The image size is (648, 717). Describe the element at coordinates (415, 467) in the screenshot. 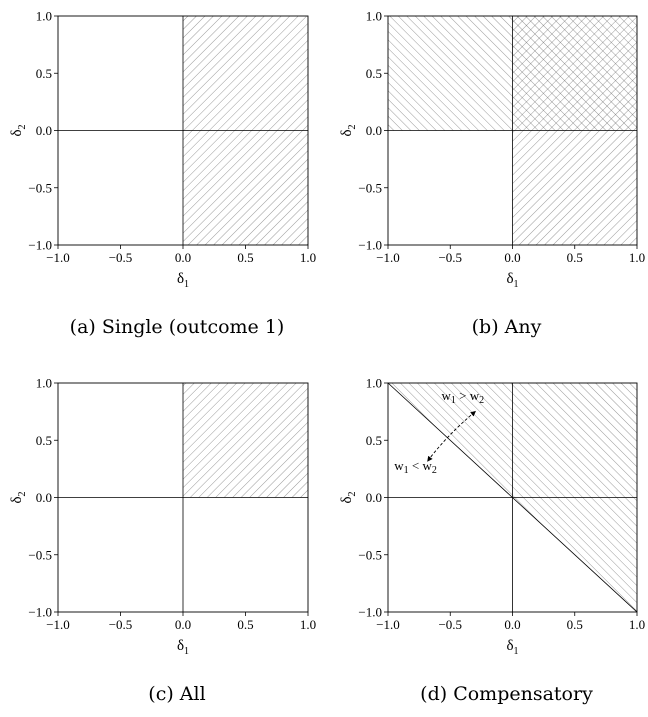

I see `annotation-label: w1 < w2` at that location.